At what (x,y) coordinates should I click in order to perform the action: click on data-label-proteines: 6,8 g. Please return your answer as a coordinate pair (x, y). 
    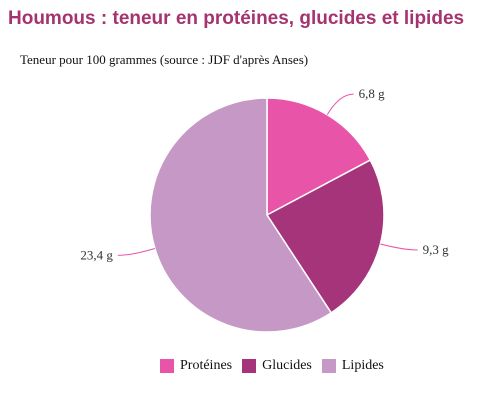
    Looking at the image, I should click on (372, 93).